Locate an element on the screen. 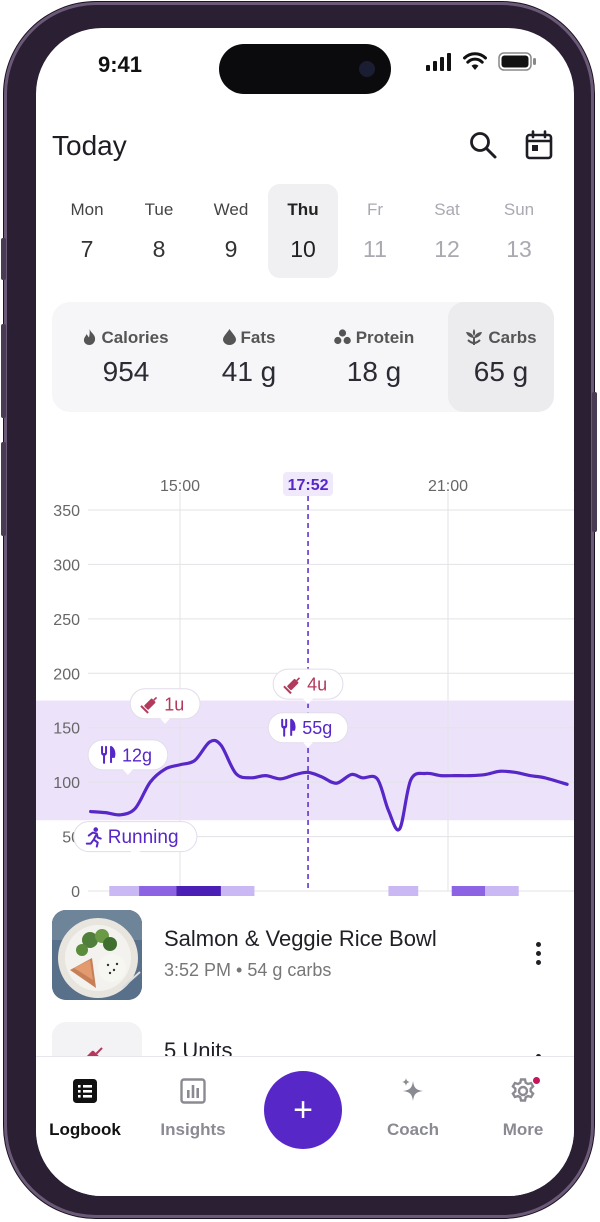 The width and height of the screenshot is (600, 1222). macro-carbs: Carbs 65 g is located at coordinates (501, 357).